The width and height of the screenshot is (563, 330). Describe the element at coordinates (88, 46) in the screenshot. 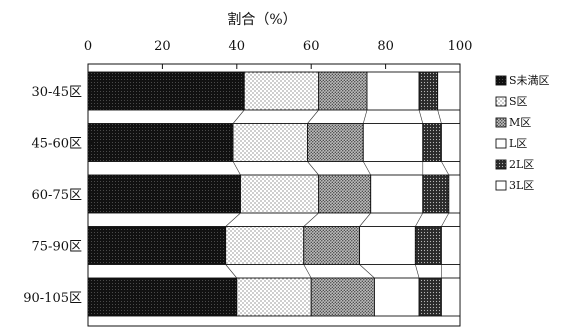

I see `x-tick-label: 0` at that location.